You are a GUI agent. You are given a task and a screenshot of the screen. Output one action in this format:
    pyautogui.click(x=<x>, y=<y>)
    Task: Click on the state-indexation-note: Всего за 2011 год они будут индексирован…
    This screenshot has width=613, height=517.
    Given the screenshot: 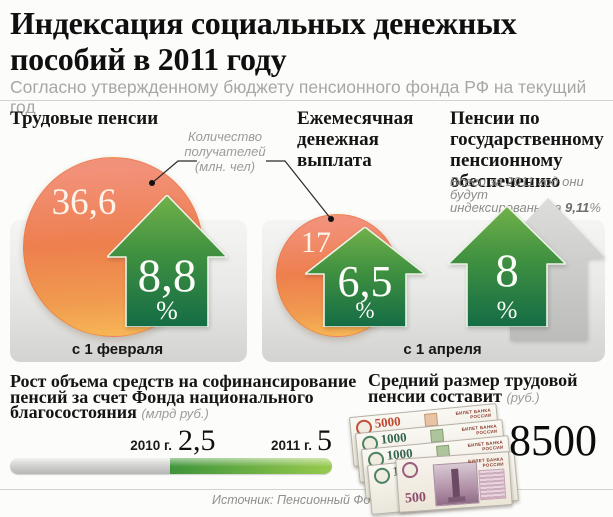 What is the action you would take?
    pyautogui.click(x=531, y=194)
    